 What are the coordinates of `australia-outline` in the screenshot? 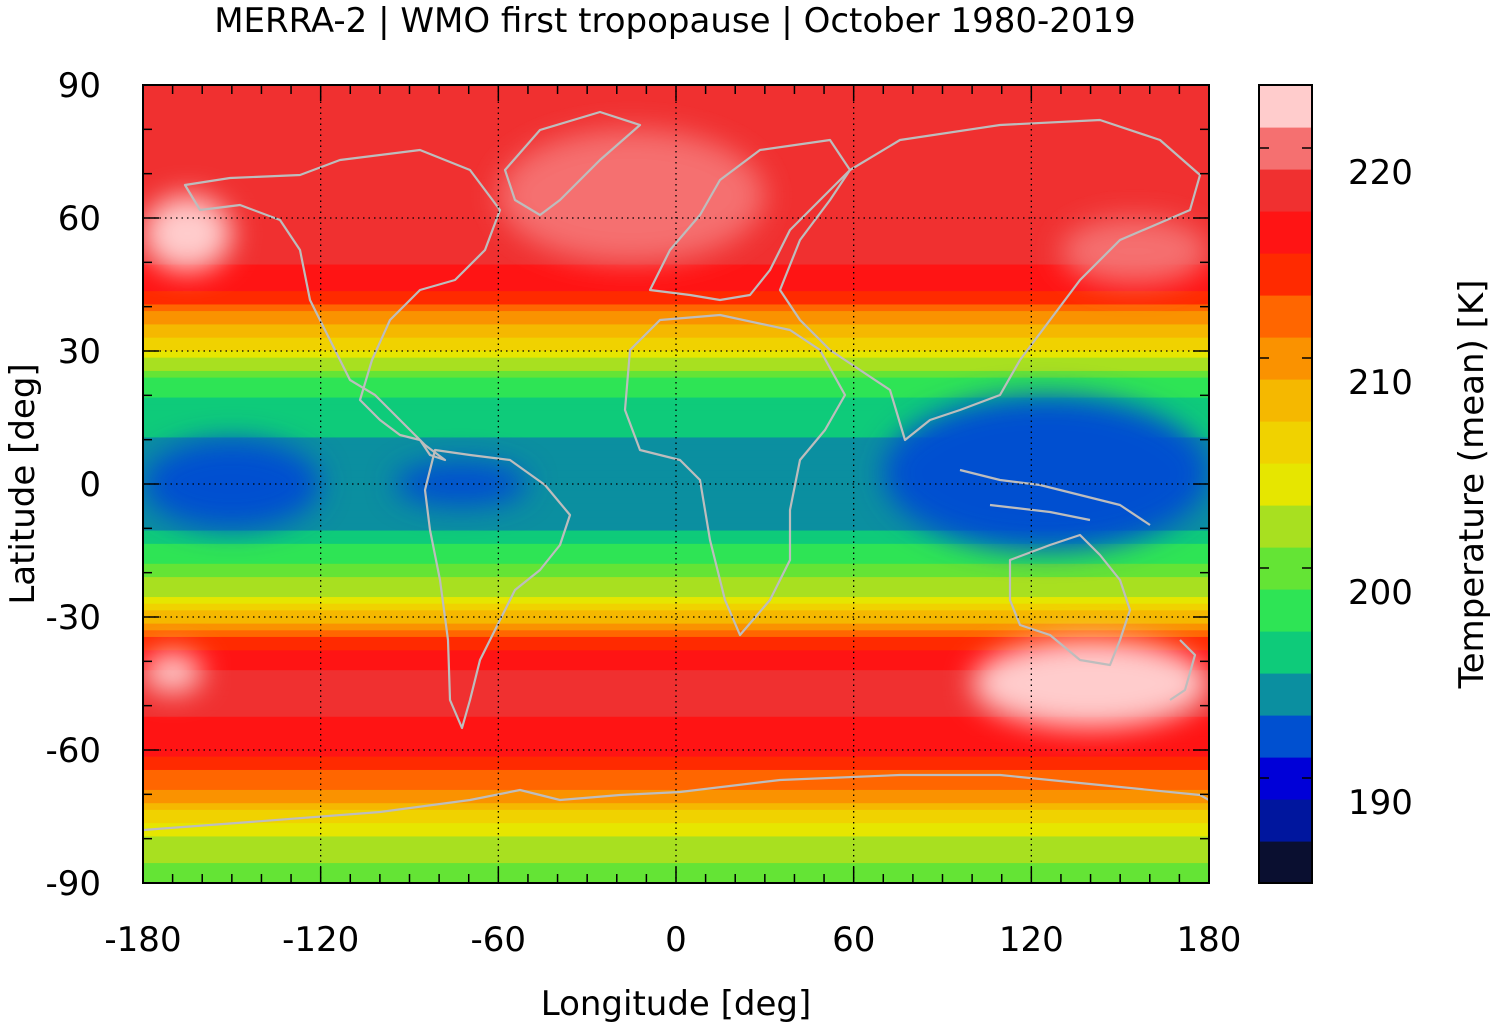 It's located at (1070, 600).